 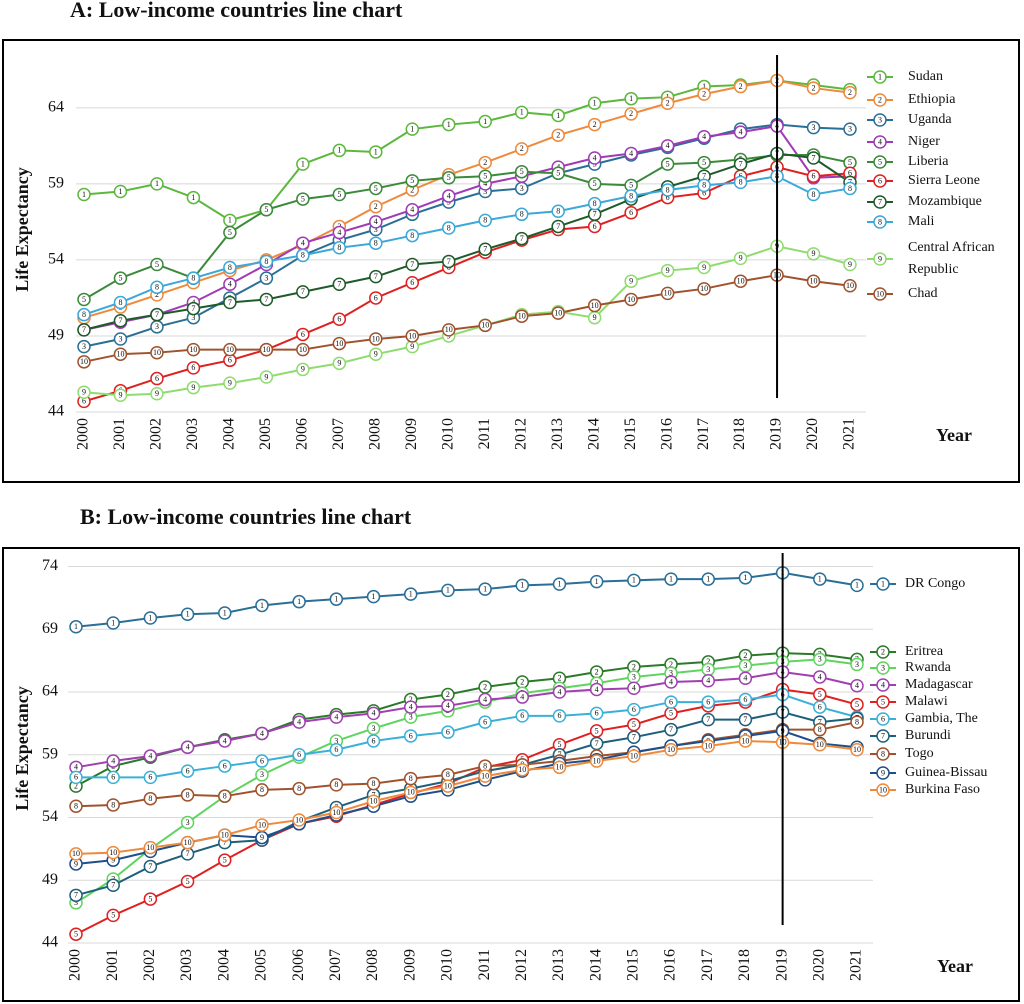 I want to click on legend-number: 9, so click(x=880, y=258).